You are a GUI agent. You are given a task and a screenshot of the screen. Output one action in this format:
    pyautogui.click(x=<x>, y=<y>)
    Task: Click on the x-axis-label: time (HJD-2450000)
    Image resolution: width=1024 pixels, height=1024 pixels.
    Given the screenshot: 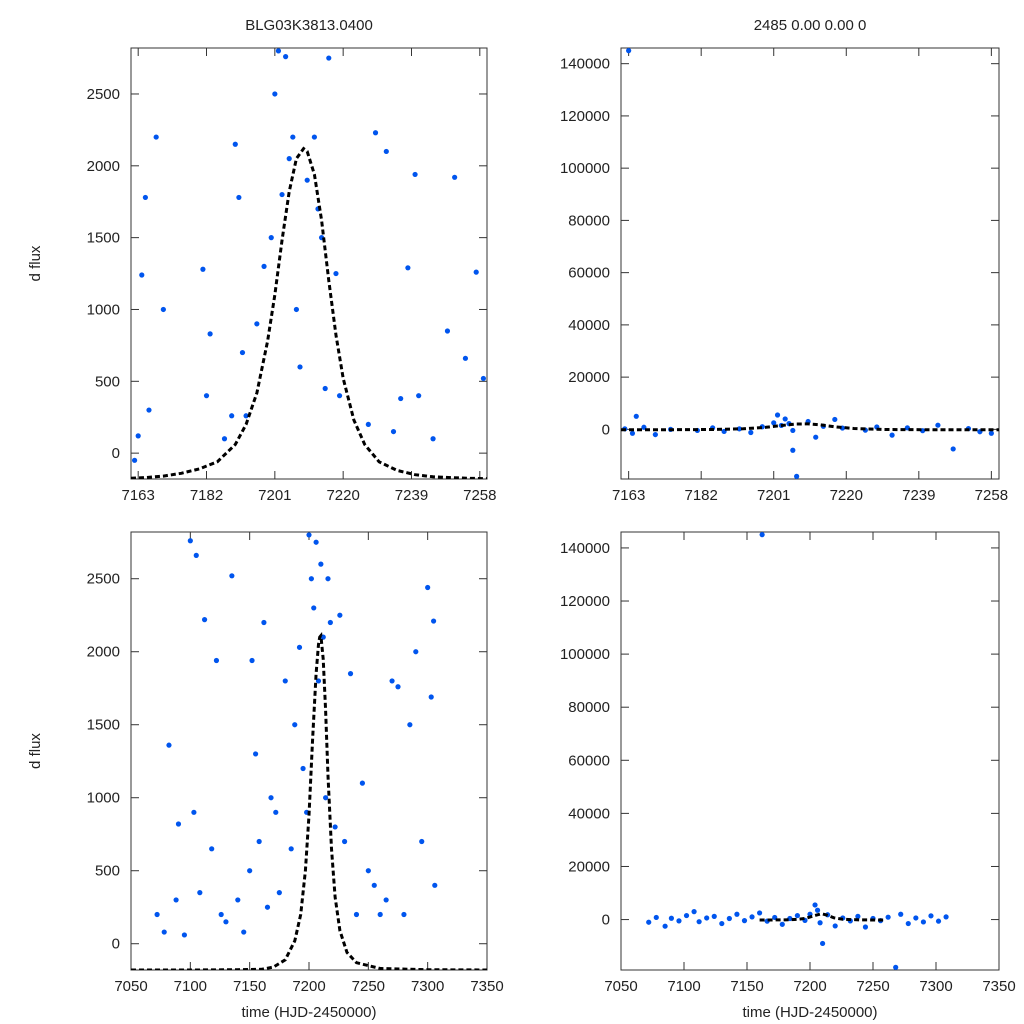 What is the action you would take?
    pyautogui.click(x=308, y=1012)
    